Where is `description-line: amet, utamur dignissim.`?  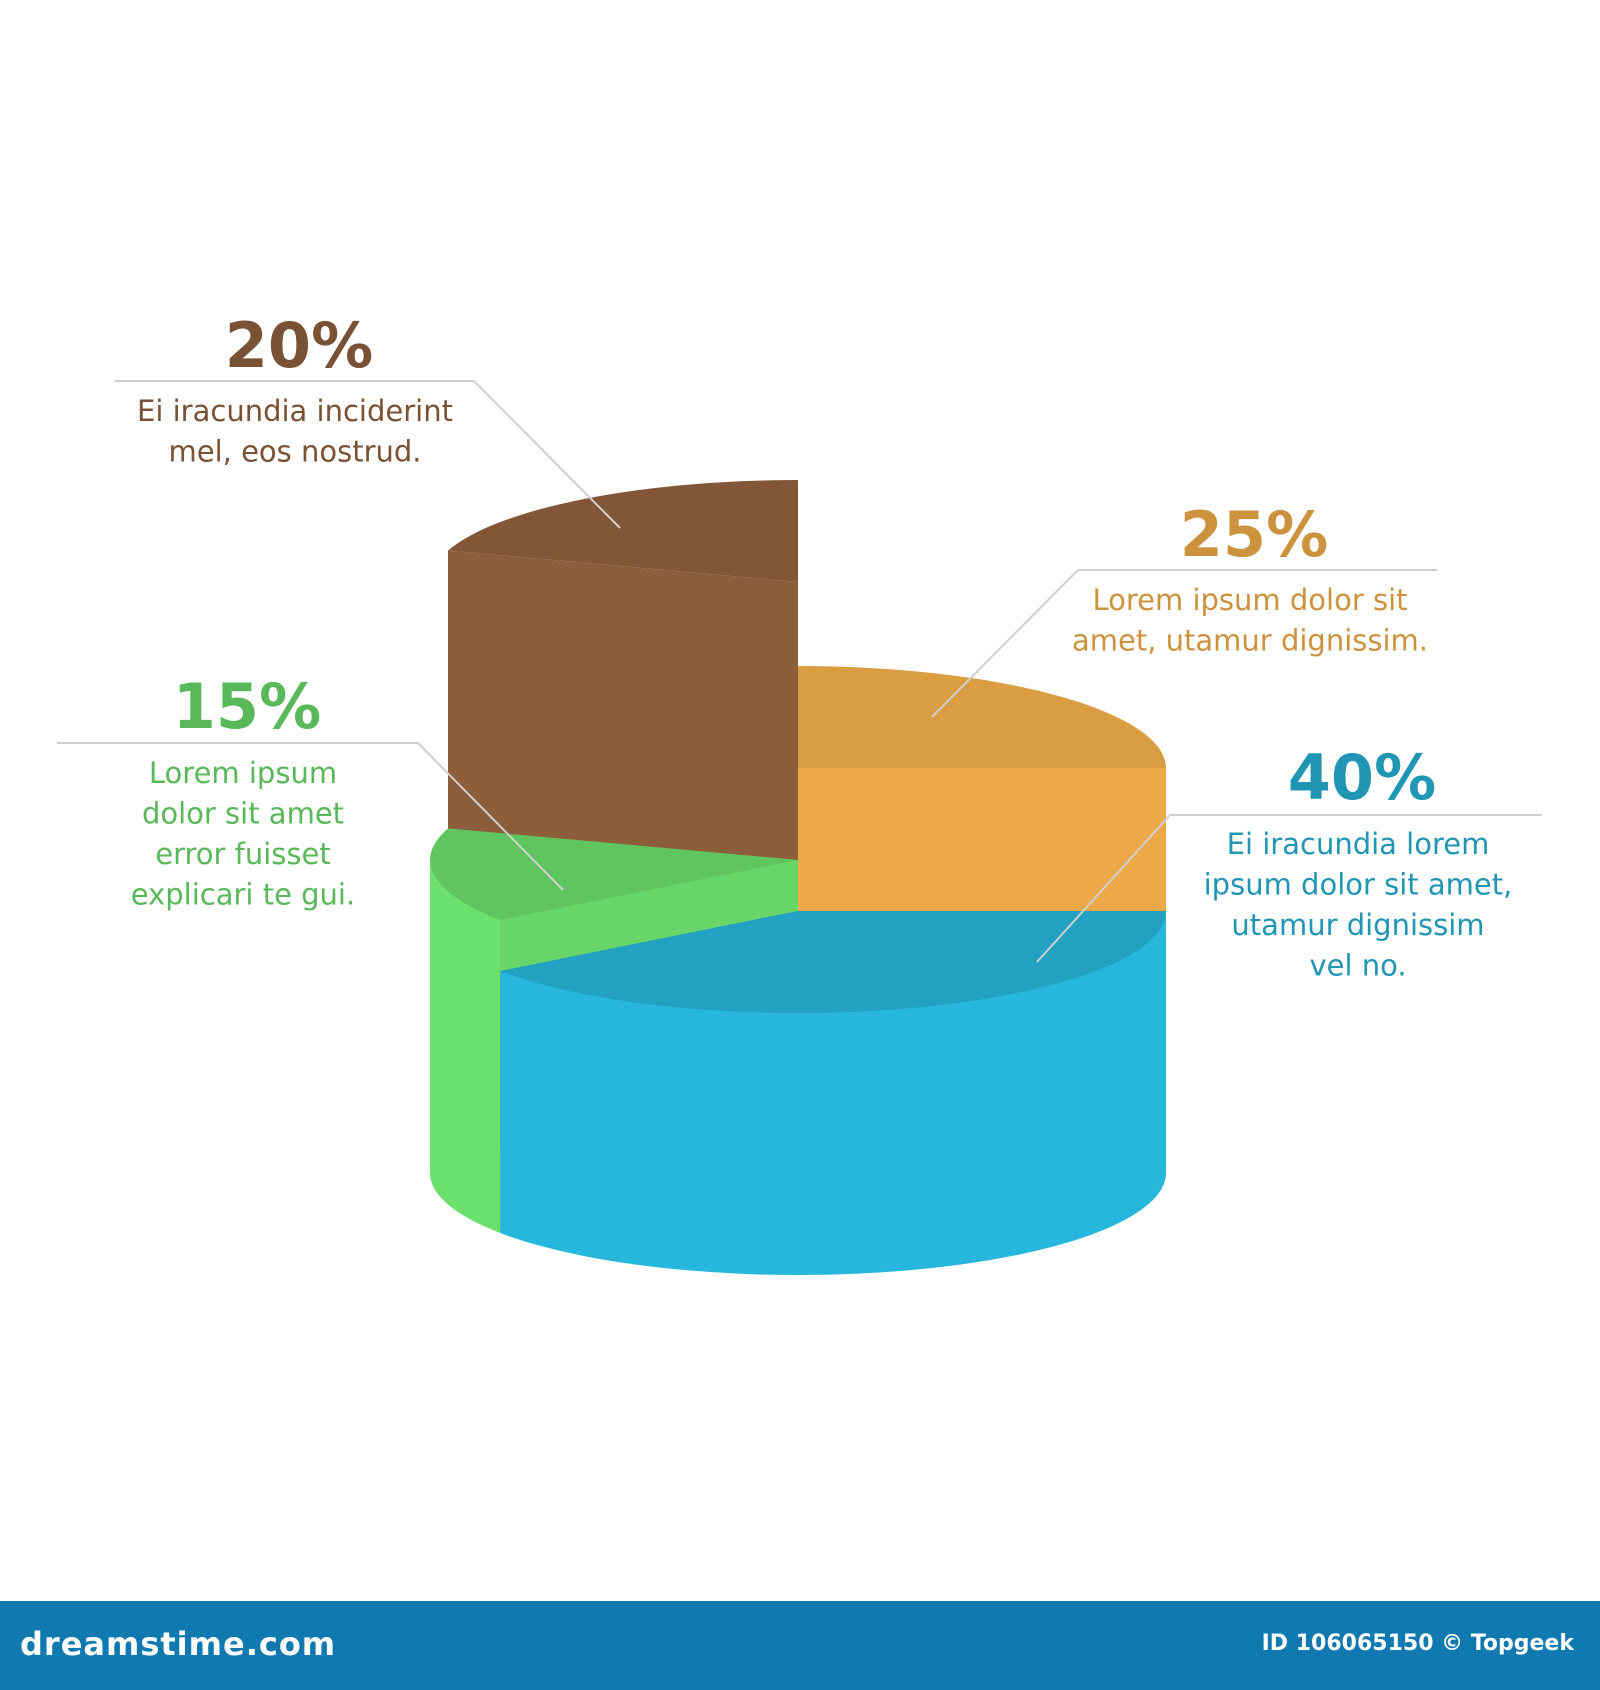 description-line: amet, utamur dignissim. is located at coordinates (1250, 641).